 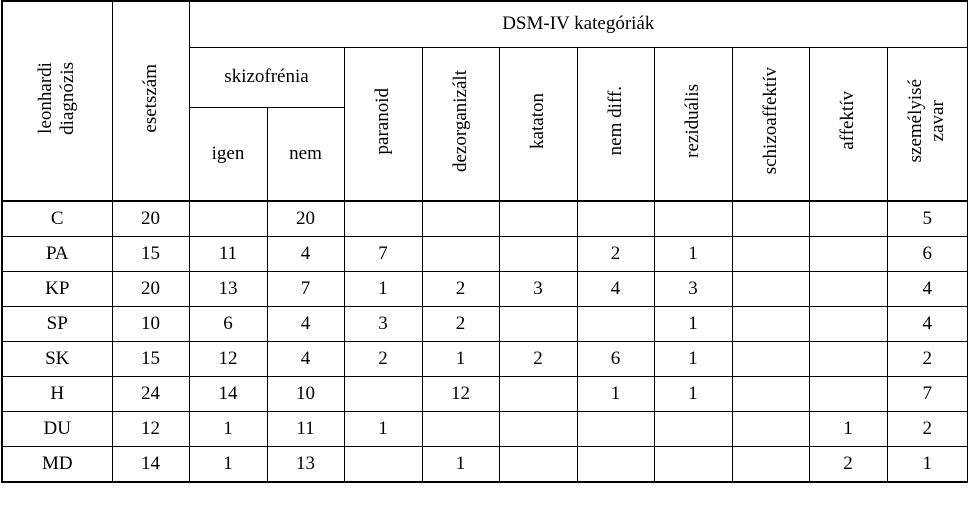 I want to click on header-schizoaffective-label: schizoaffektív, so click(x=770, y=121).